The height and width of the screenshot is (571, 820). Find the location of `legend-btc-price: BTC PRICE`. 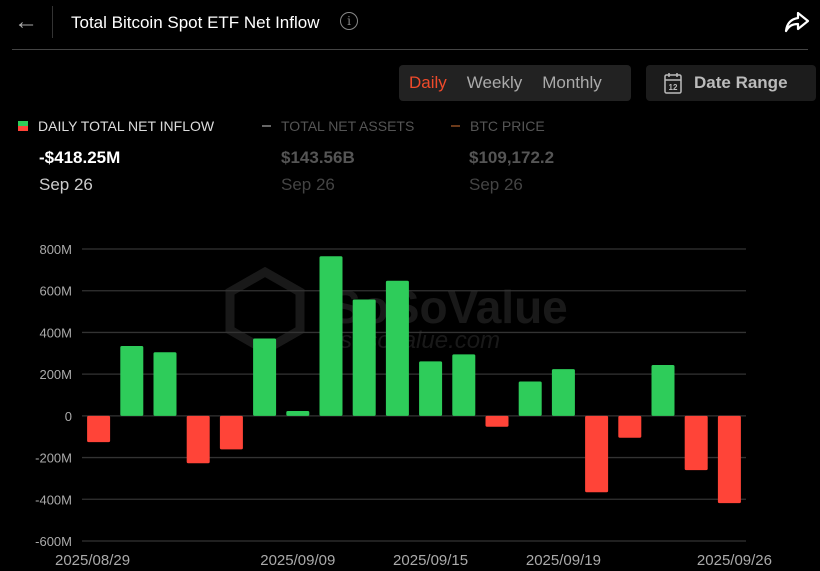

legend-btc-price: BTC PRICE is located at coordinates (498, 126).